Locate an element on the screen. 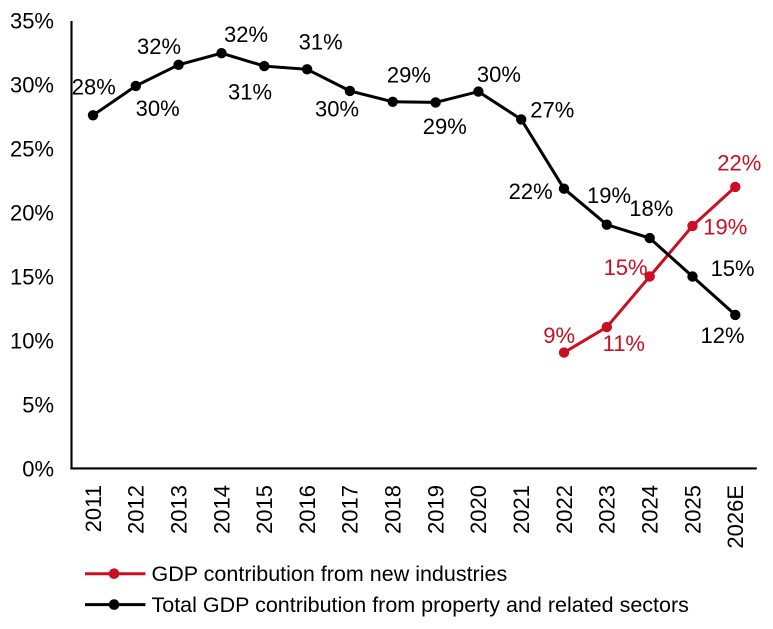  svg-text: 2023 is located at coordinates (607, 509).